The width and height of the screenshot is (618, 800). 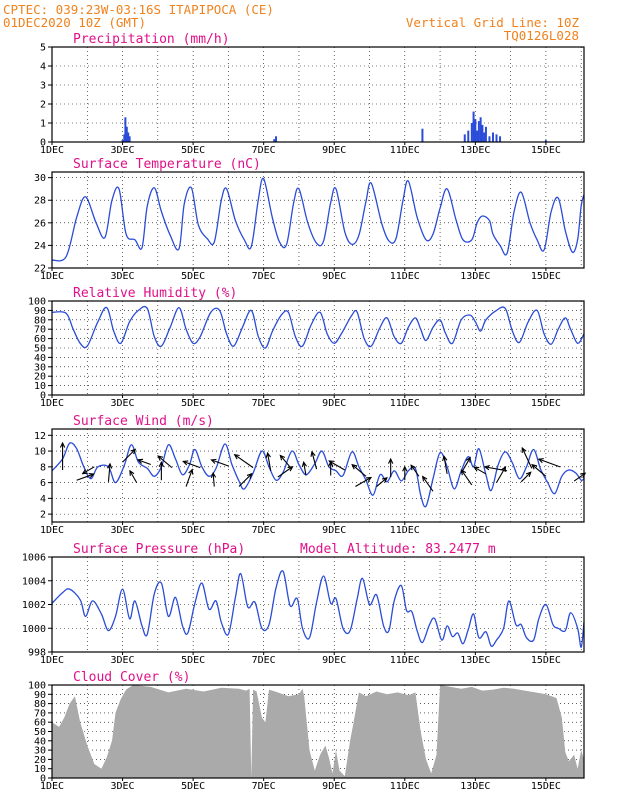 What do you see at coordinates (52, 786) in the screenshot?
I see `xtick-label: 1DEC` at bounding box center [52, 786].